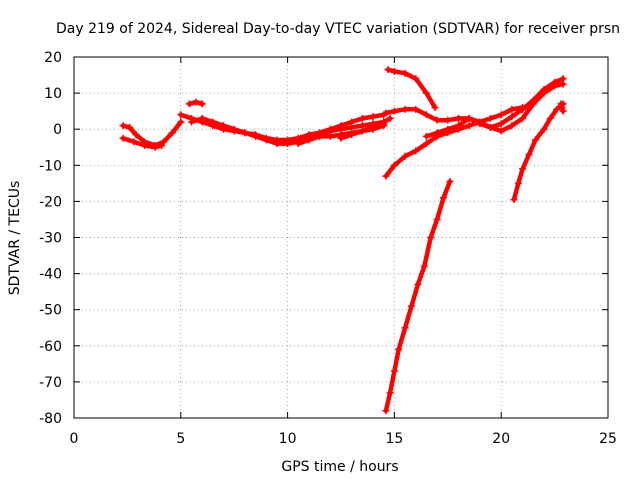 This screenshot has width=640, height=480. Describe the element at coordinates (394, 439) in the screenshot. I see `x-tick-label: 15` at that location.